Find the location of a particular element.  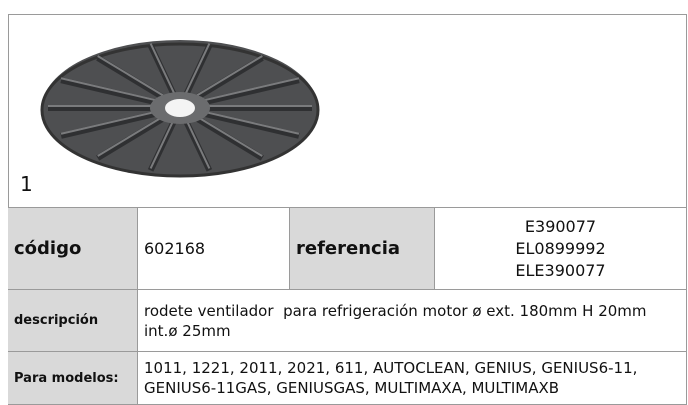

value-cell: E390077 EL0899992 ELE390077 is located at coordinates (561, 248).